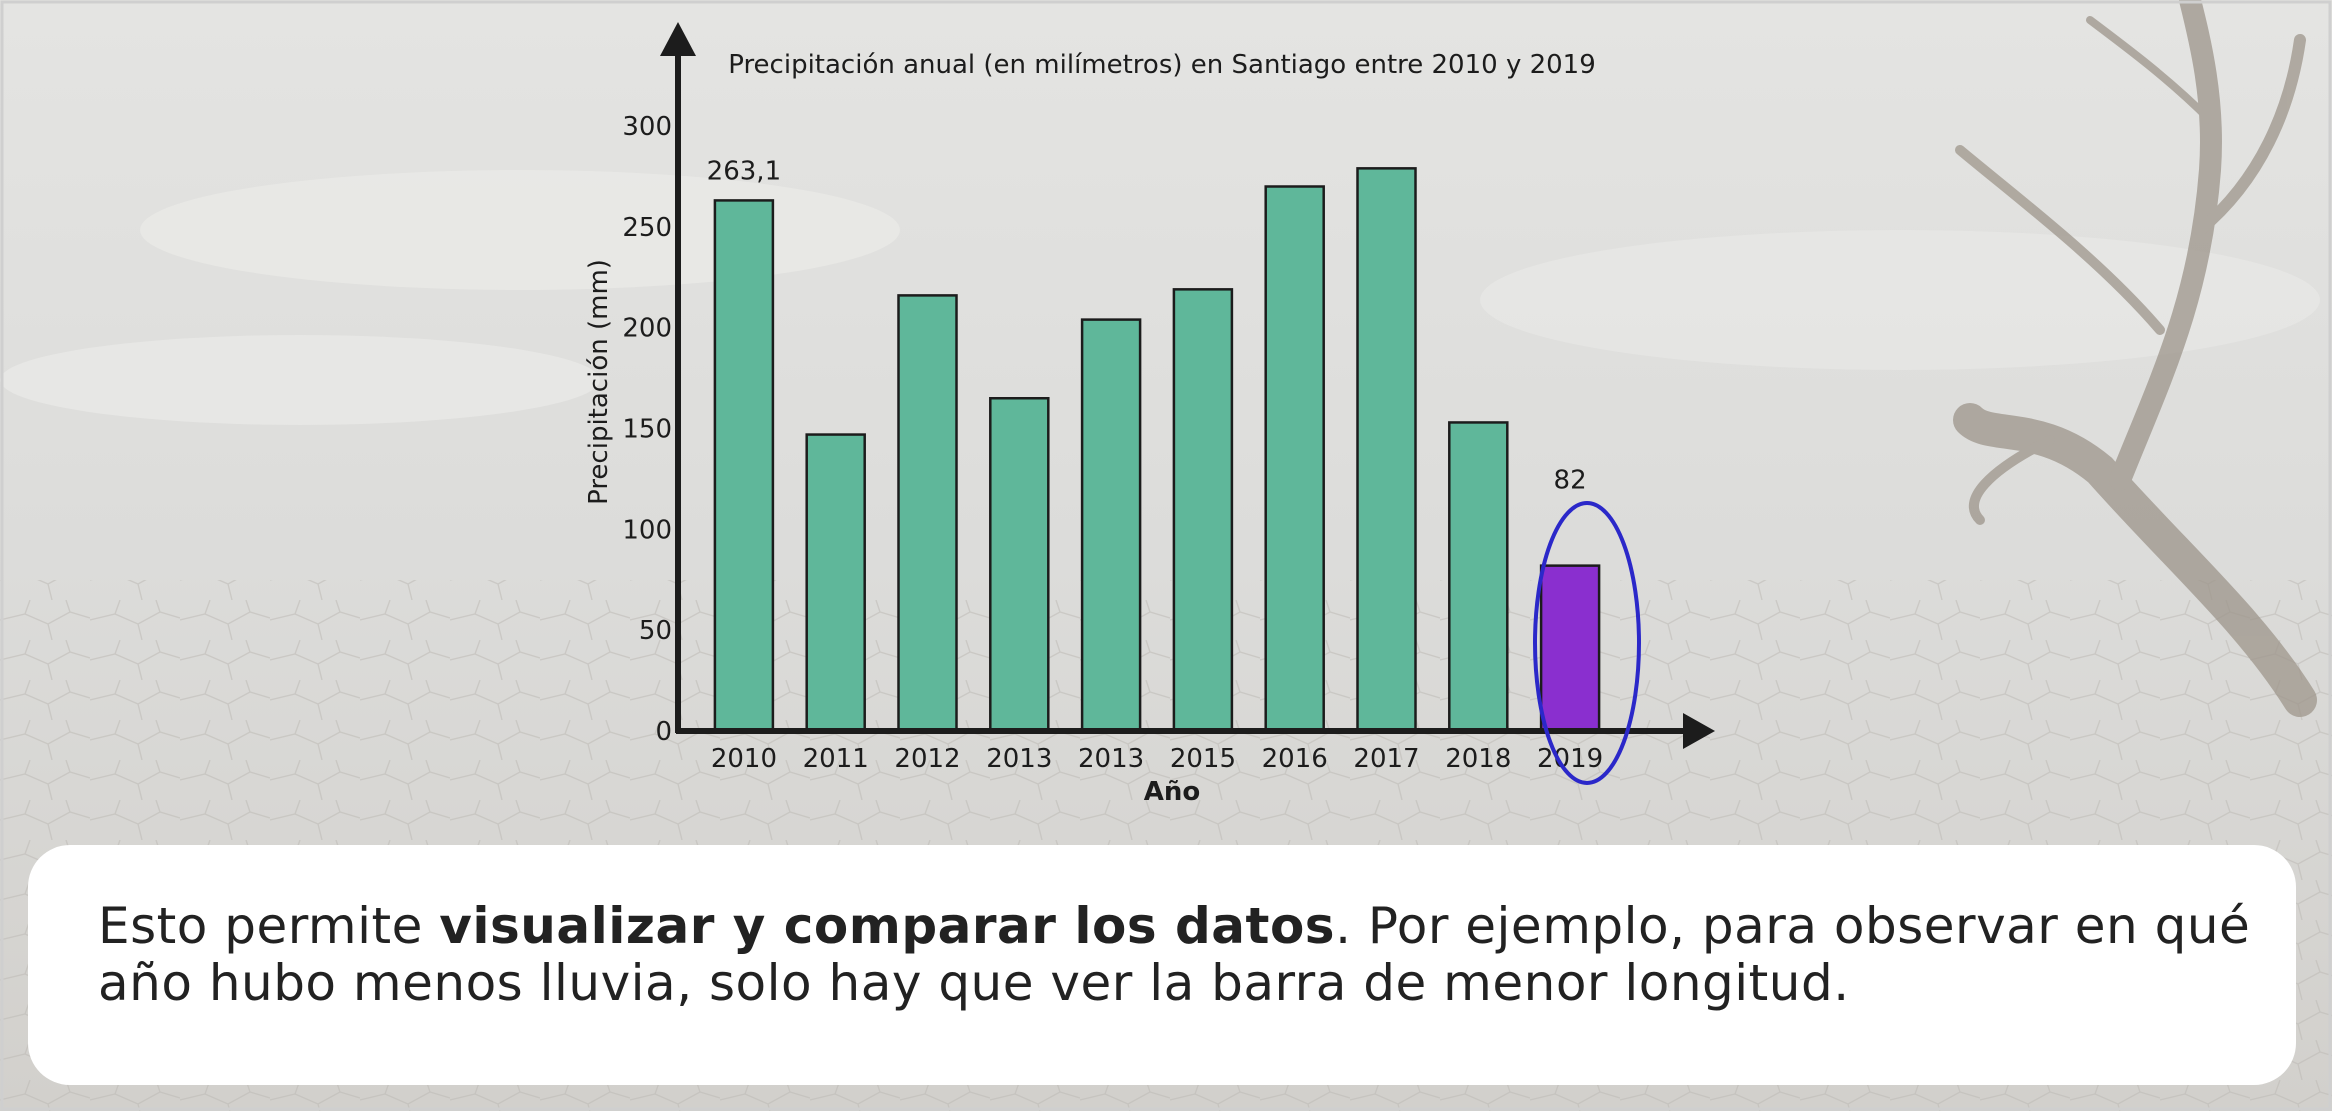 The width and height of the screenshot is (2332, 1111). I want to click on bar-2013, so click(1019, 565).